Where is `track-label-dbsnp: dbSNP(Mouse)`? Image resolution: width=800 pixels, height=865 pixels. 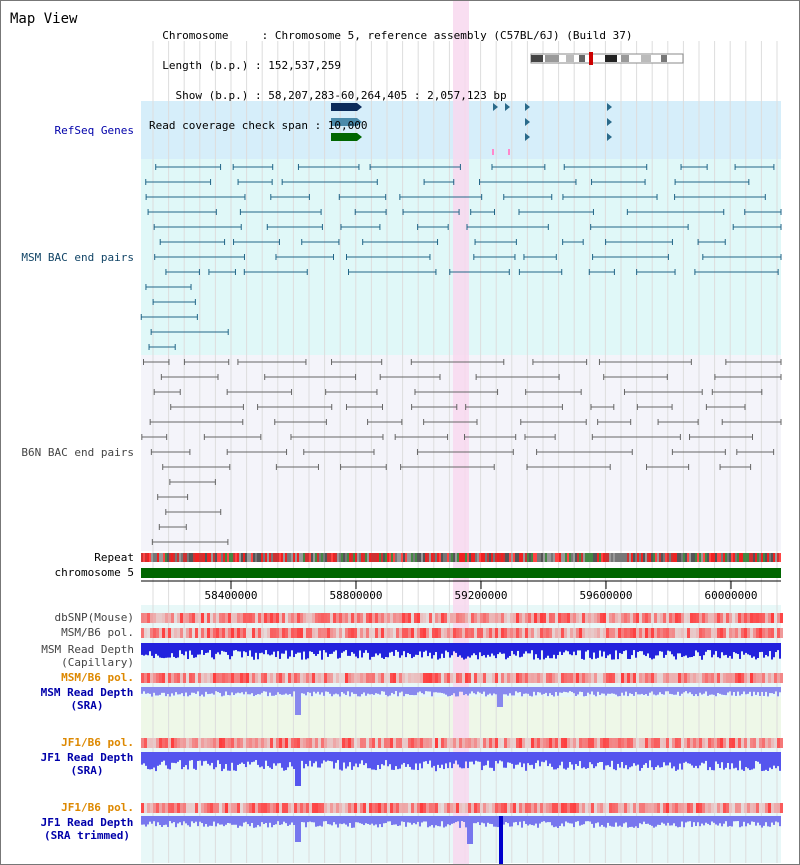
track-label-dbsnp: dbSNP(Mouse) is located at coordinates (94, 617).